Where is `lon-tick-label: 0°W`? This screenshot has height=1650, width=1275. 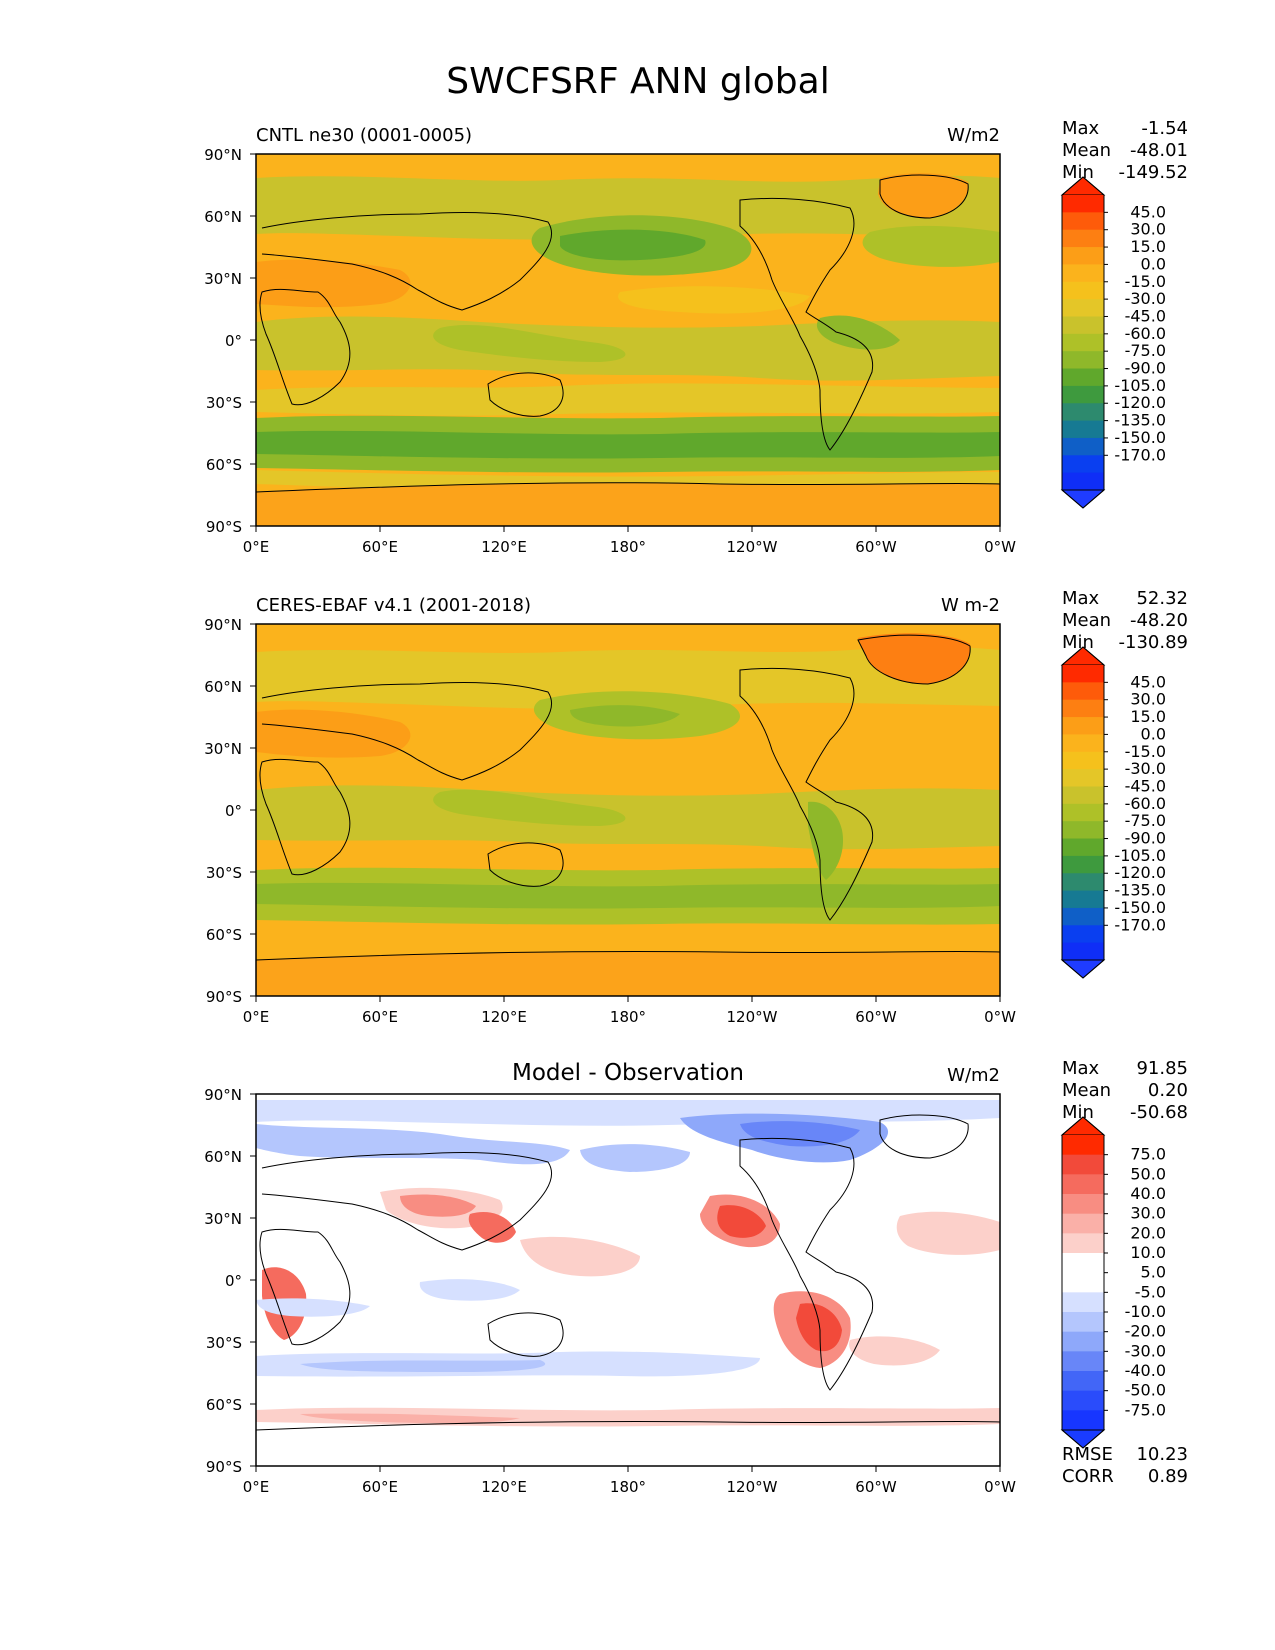 lon-tick-label: 0°W is located at coordinates (1000, 1487).